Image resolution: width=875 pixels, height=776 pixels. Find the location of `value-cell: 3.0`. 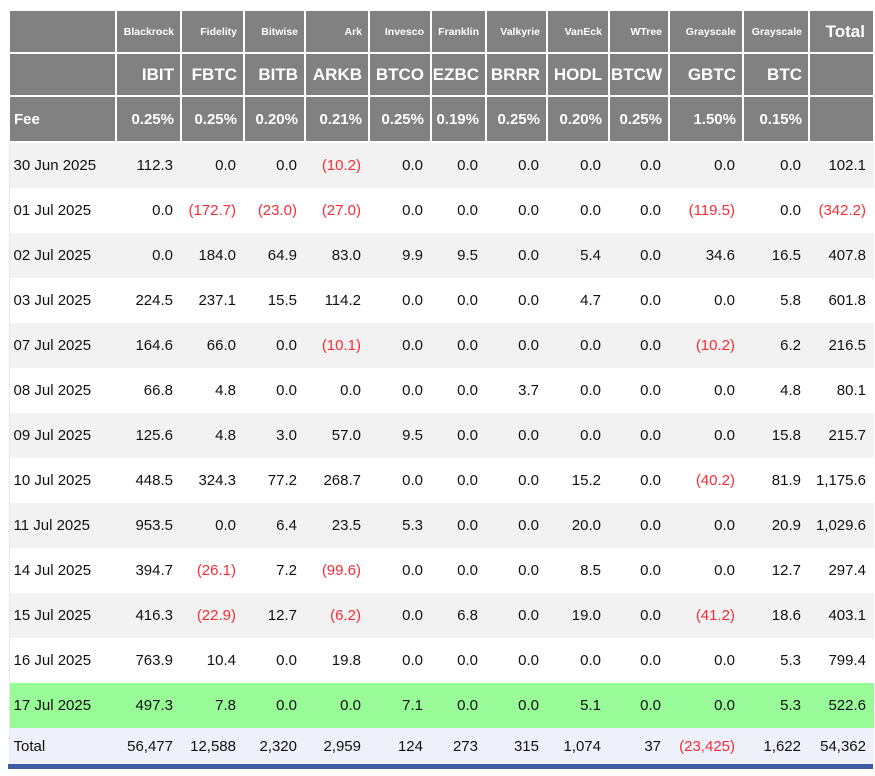

value-cell: 3.0 is located at coordinates (286, 435).